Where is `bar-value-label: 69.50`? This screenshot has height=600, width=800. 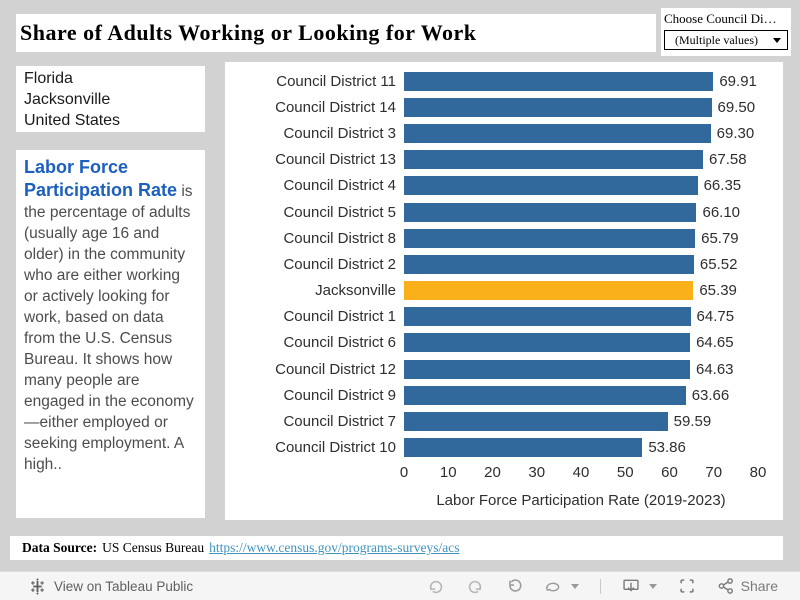 bar-value-label: 69.50 is located at coordinates (736, 107).